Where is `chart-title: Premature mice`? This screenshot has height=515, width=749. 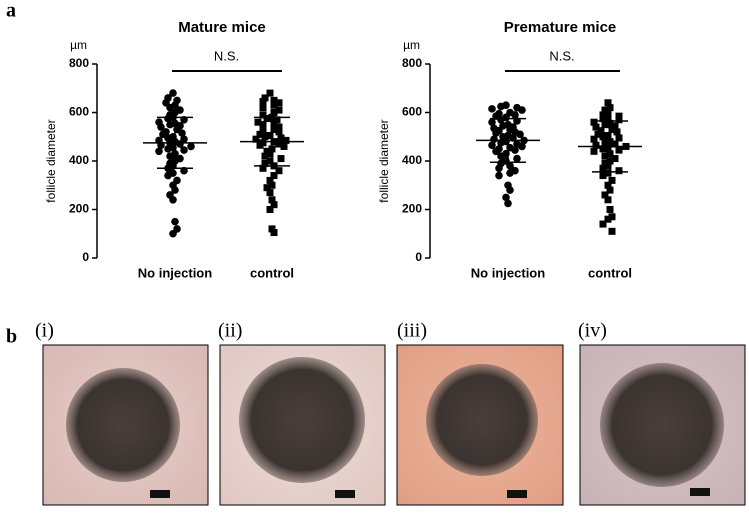
chart-title: Premature mice is located at coordinates (560, 27).